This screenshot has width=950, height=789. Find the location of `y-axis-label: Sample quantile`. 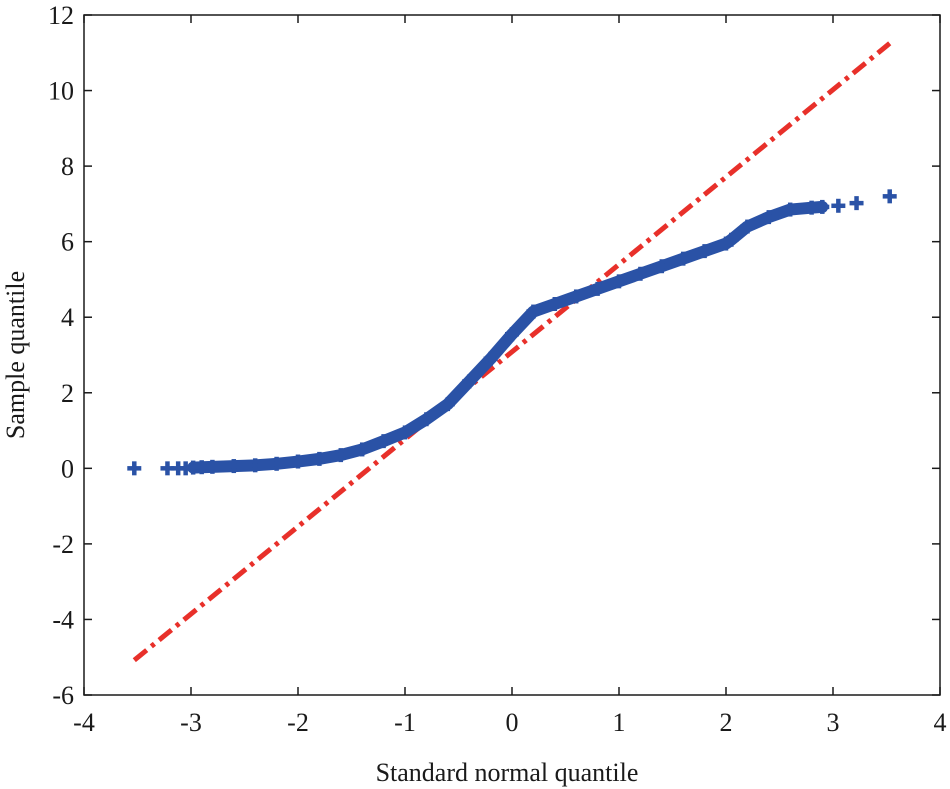

y-axis-label: Sample quantile is located at coordinates (15, 355).